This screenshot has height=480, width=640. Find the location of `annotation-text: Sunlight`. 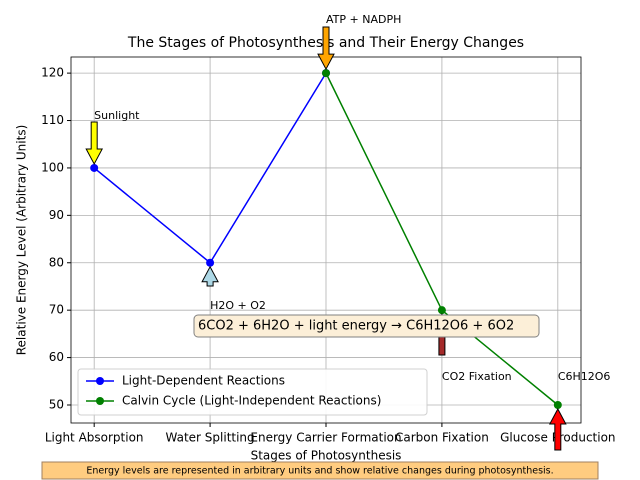

annotation-text: Sunlight is located at coordinates (117, 115).